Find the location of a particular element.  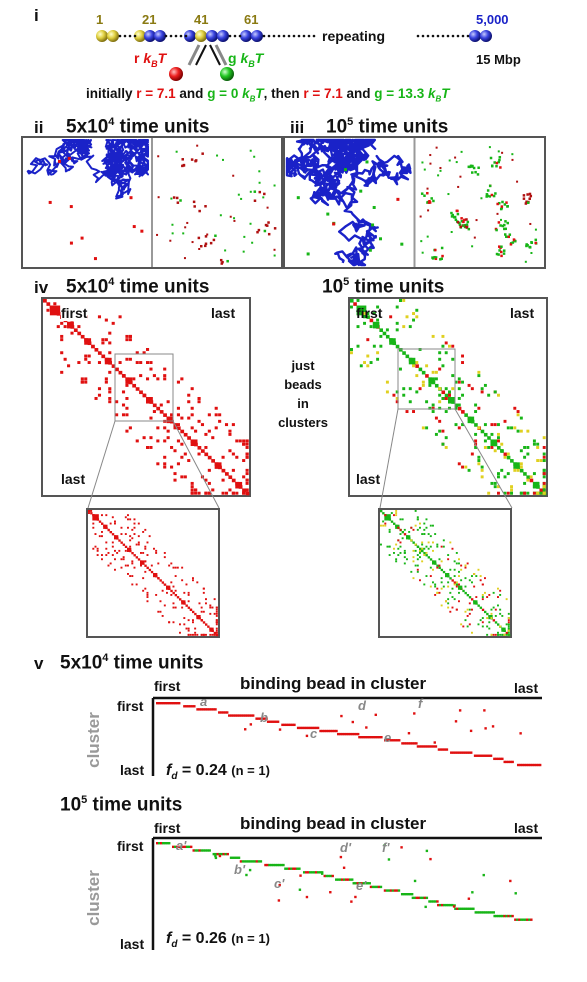

mbp-label: 15 Mbp is located at coordinates (498, 59).